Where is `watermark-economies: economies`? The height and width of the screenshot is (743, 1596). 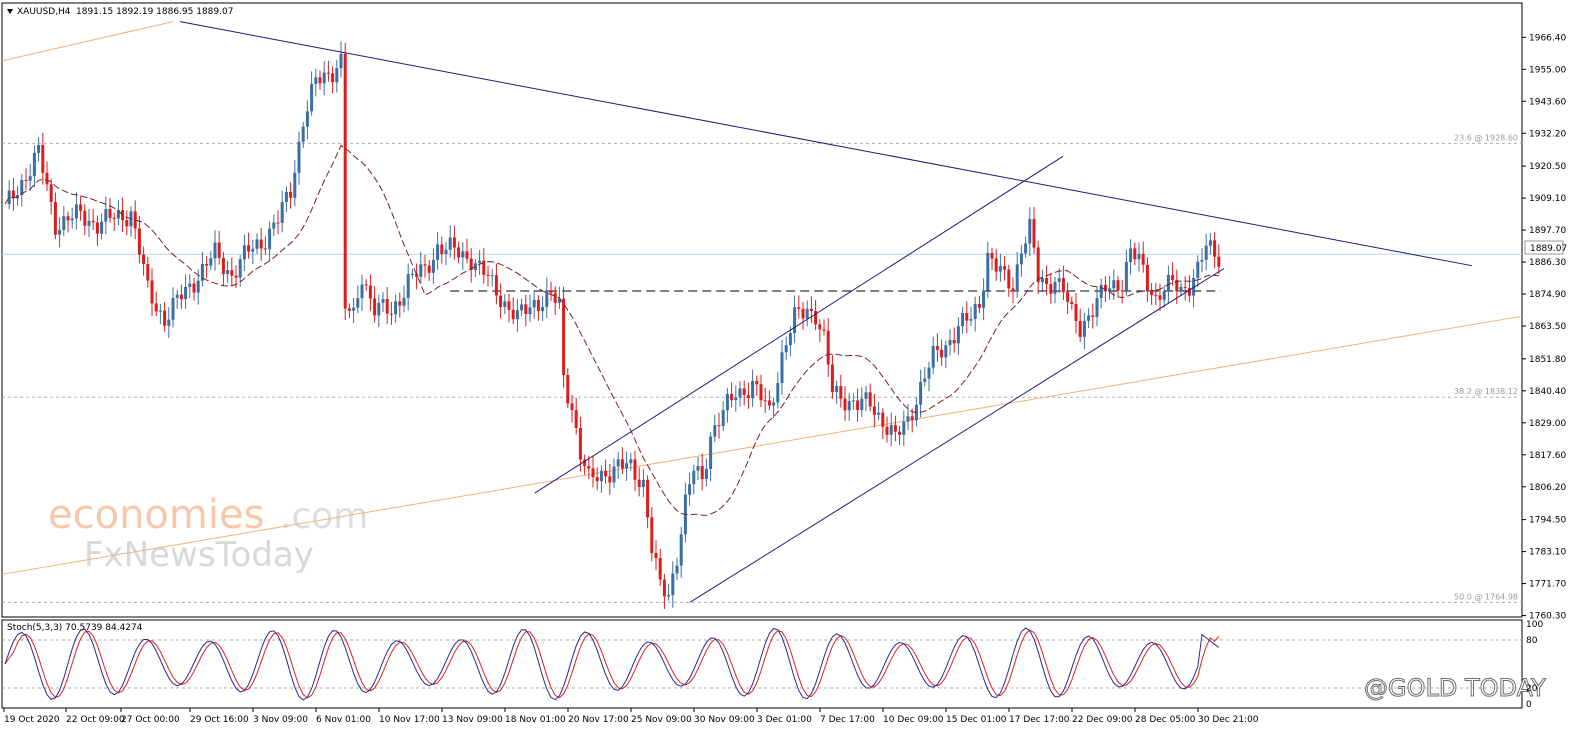 watermark-economies: economies is located at coordinates (156, 515).